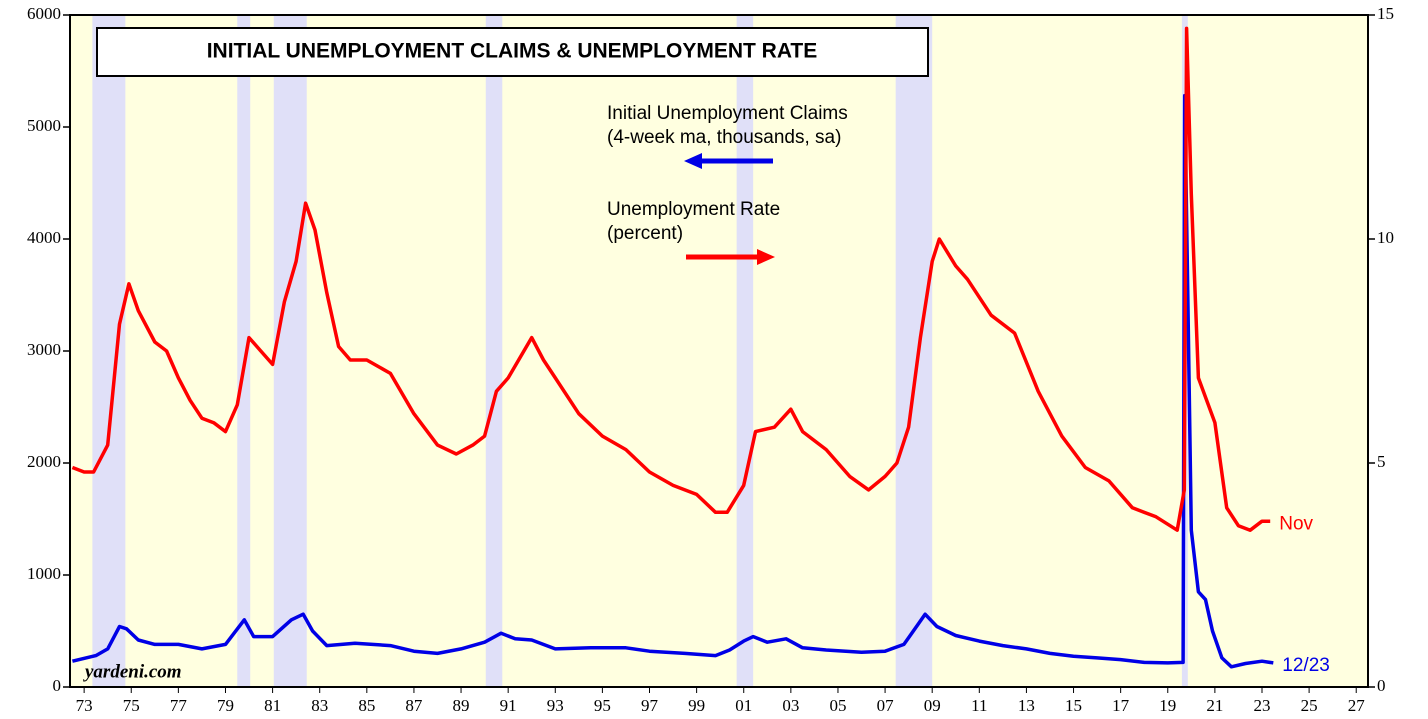 Image resolution: width=1428 pixels, height=719 pixels. I want to click on x-tick-label: 07, so click(886, 705).